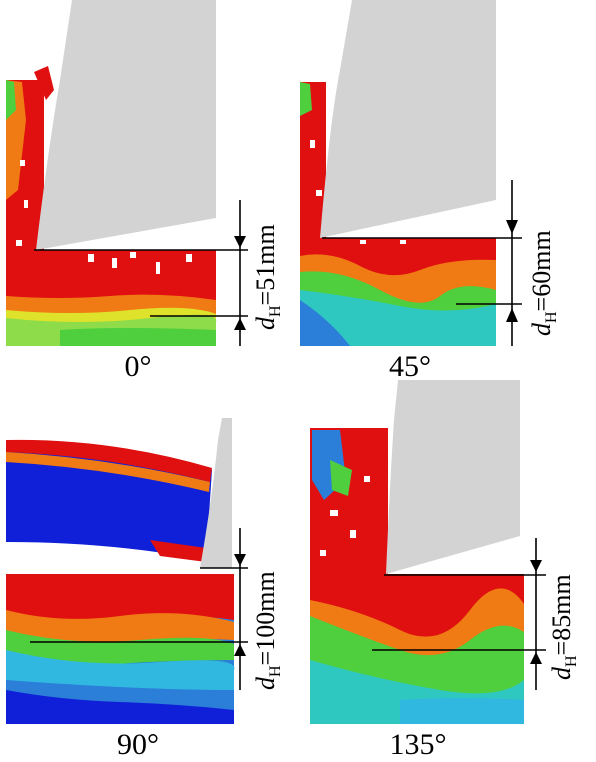 This screenshot has width=596, height=762. What do you see at coordinates (159, 273) in the screenshot?
I see `dimension-0deg: dH=51mm` at bounding box center [159, 273].